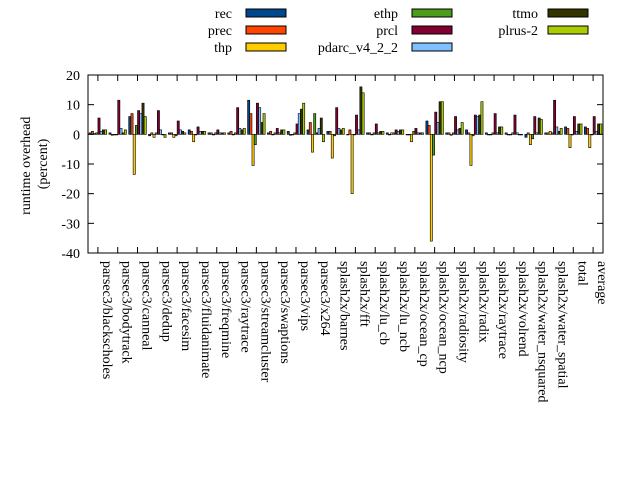 The height and width of the screenshot is (480, 640). I want to click on legend-label-prcl: prcl, so click(387, 31).